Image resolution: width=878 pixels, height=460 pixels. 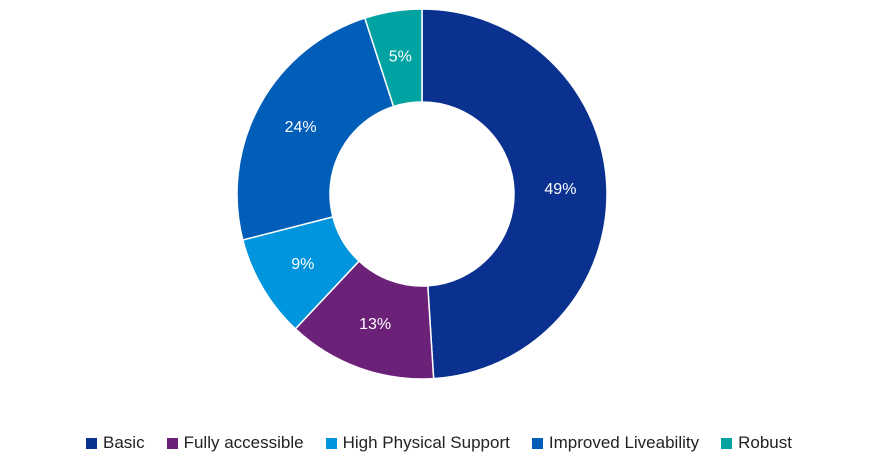 What do you see at coordinates (302, 264) in the screenshot?
I see `slice-label-high-physical-support: 9%` at bounding box center [302, 264].